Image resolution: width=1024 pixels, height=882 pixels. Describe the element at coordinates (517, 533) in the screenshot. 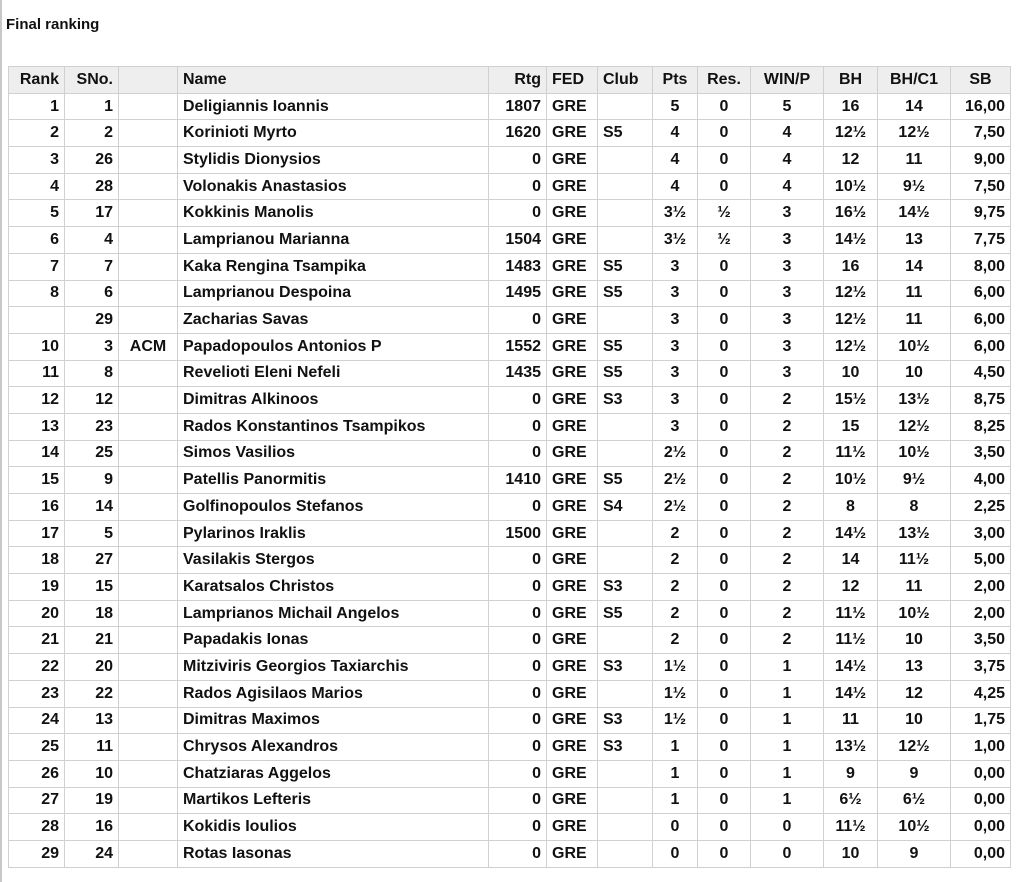

I see `cell-rating: 1500` at that location.